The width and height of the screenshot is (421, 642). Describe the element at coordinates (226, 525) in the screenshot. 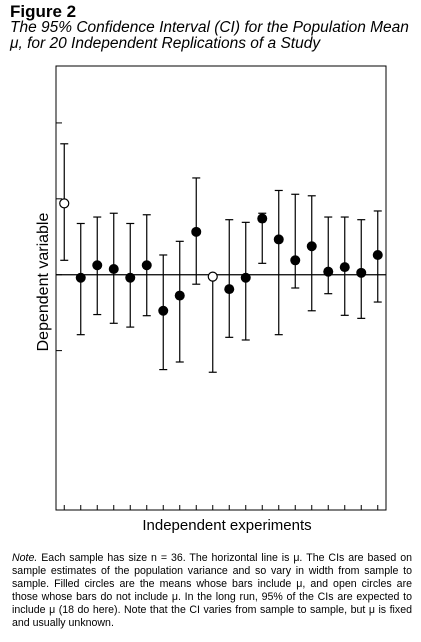

I see `x-axis-label: Independent experiments` at that location.